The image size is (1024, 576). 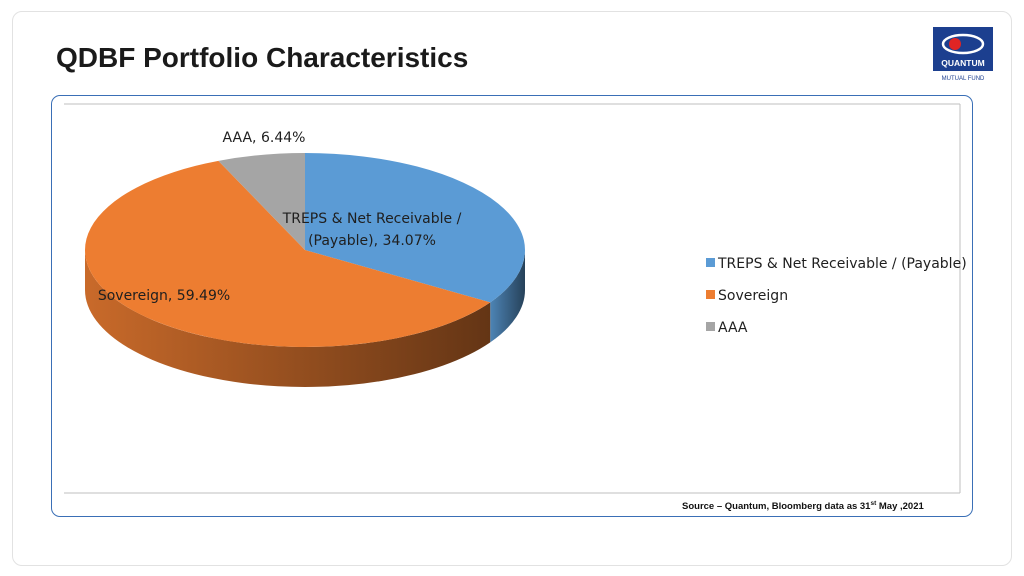 What do you see at coordinates (164, 296) in the screenshot?
I see `data-label-1: Sovereign, 59.49%` at bounding box center [164, 296].